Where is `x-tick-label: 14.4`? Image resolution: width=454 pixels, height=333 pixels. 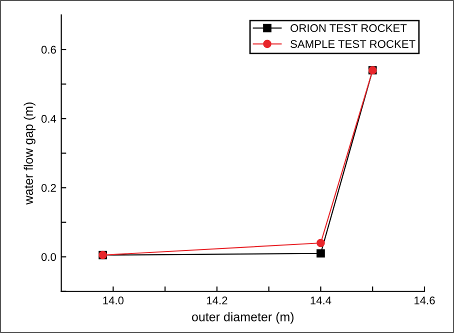 x-tick-label: 14.4 is located at coordinates (321, 300).